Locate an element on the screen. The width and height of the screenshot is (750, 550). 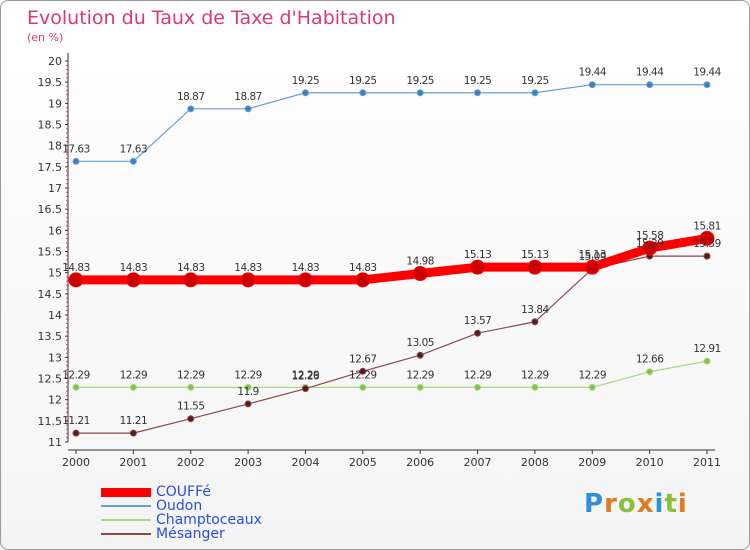
x-tick-label: 2010 is located at coordinates (650, 462).